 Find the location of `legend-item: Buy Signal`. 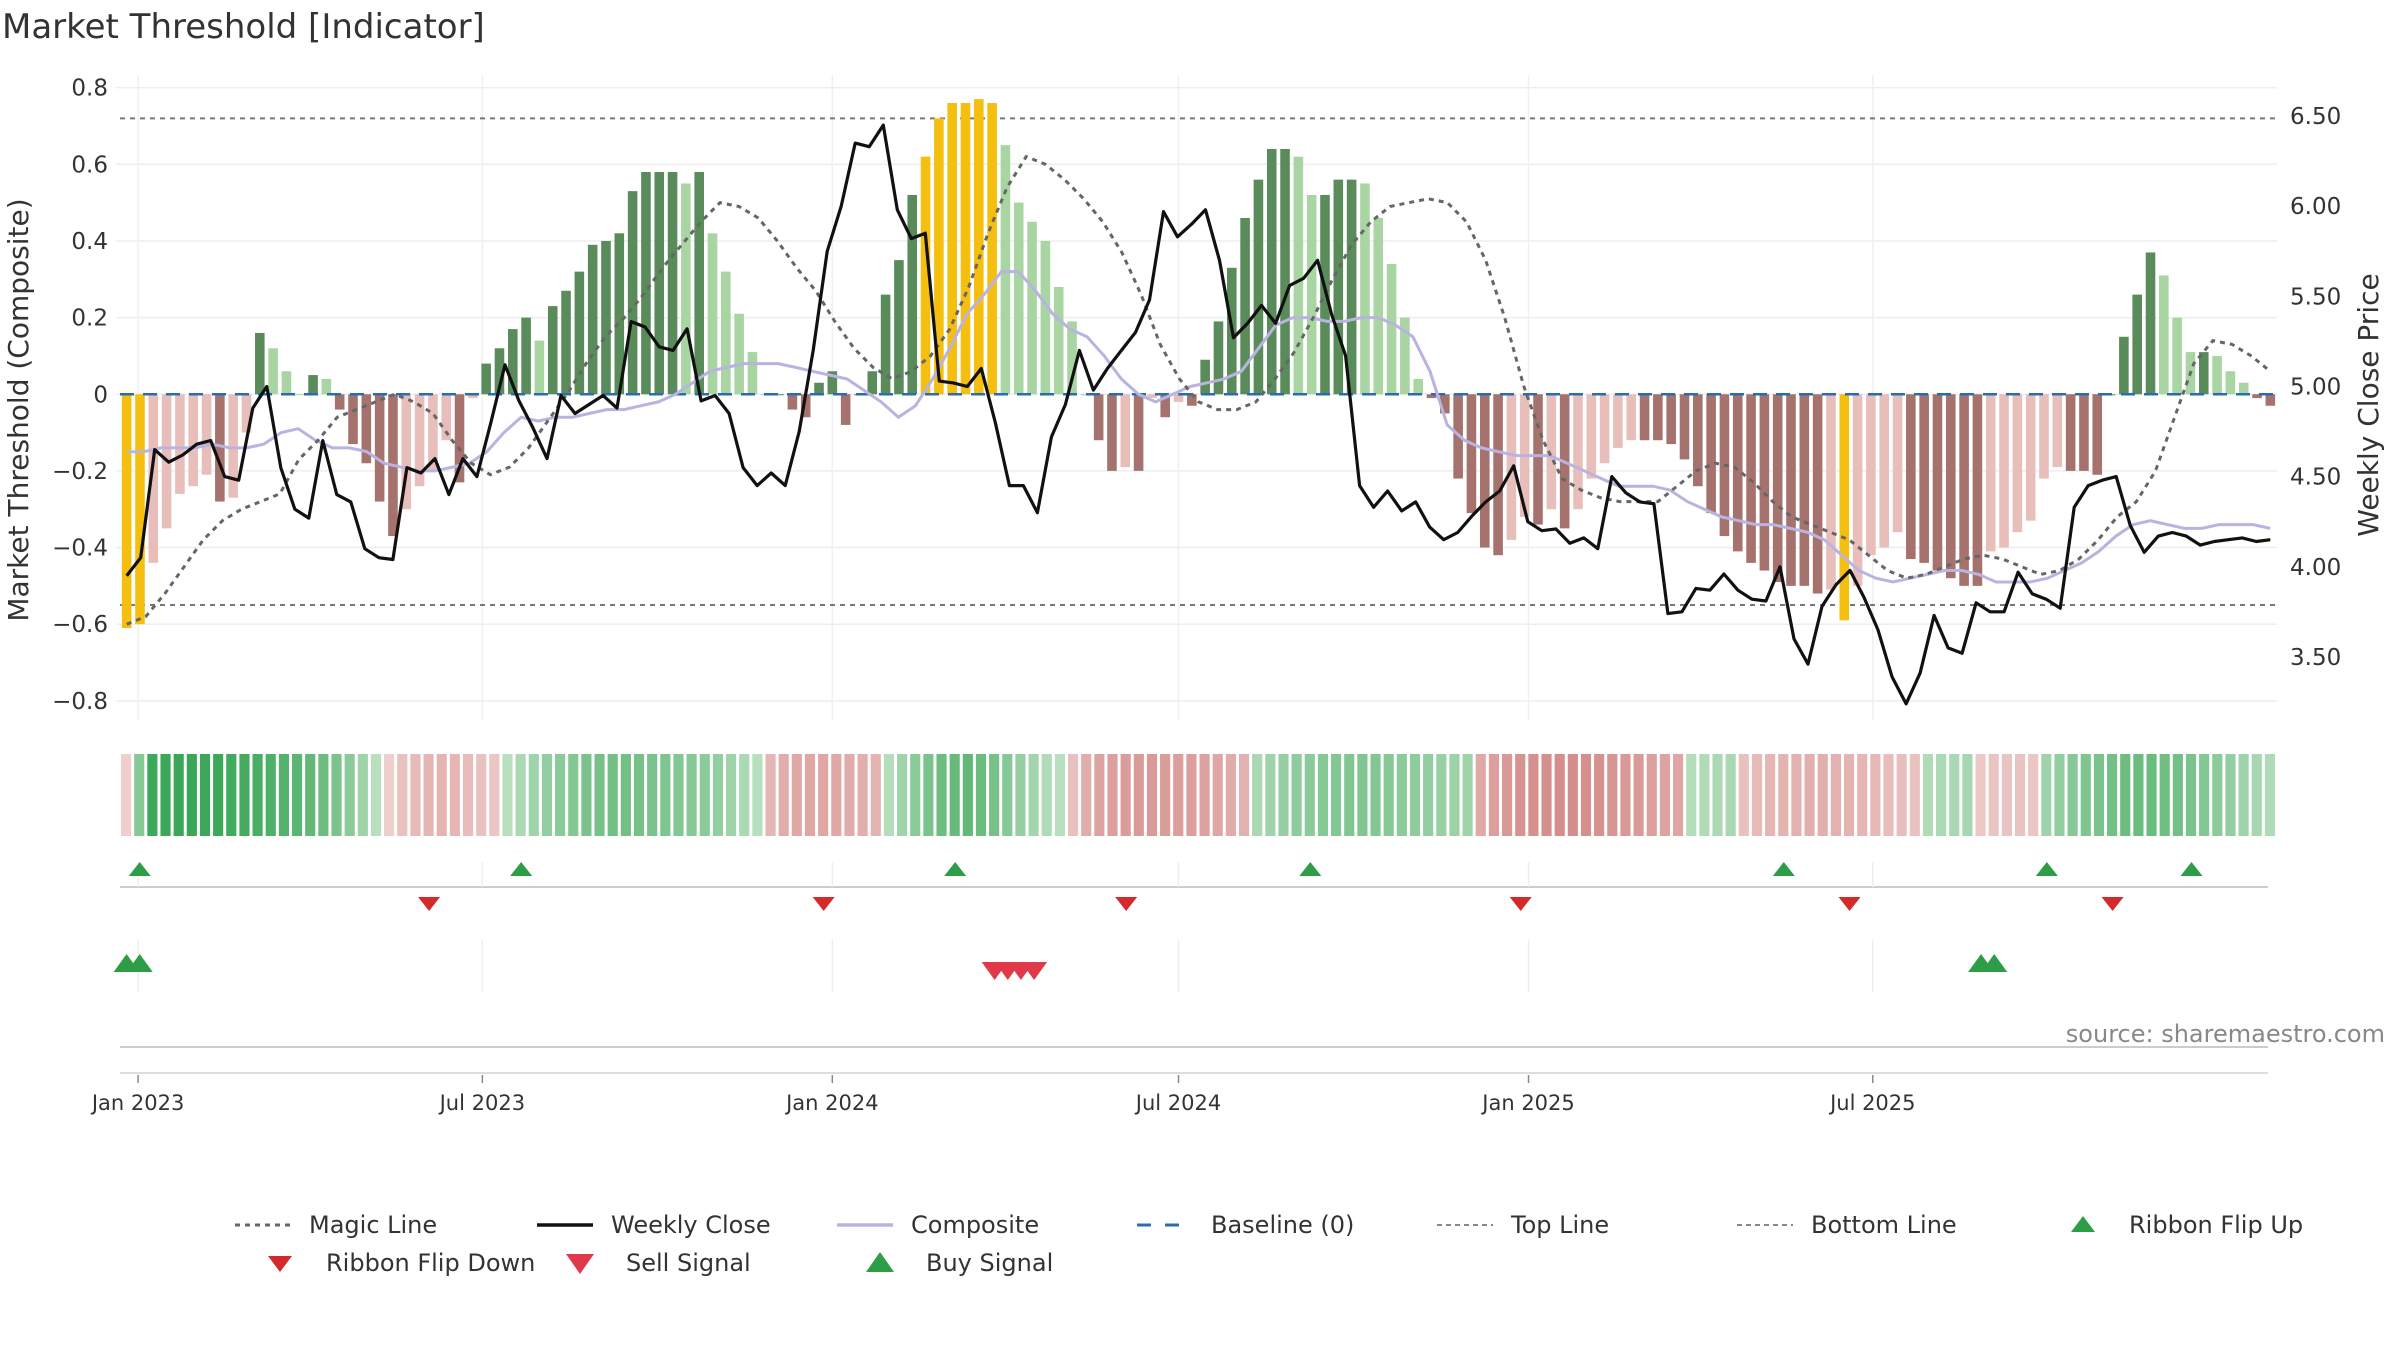

legend-item: Buy Signal is located at coordinates (989, 1263).